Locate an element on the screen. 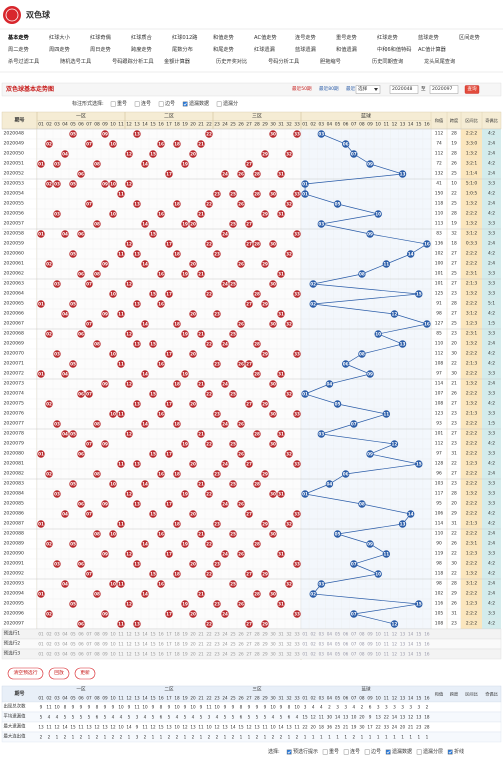  nav-link: 红球奇偶 is located at coordinates (100, 37).